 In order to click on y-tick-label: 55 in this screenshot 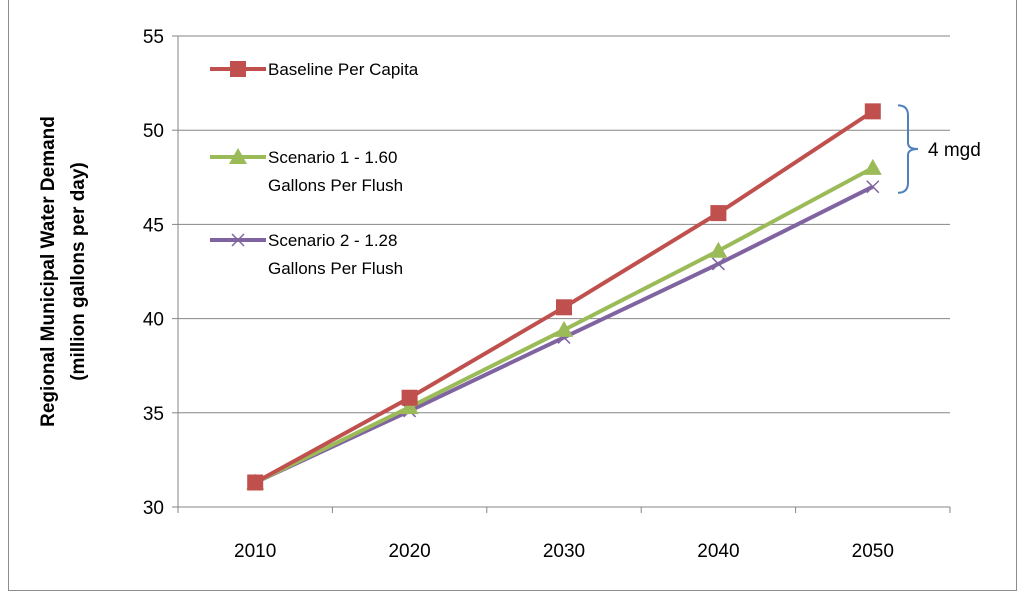, I will do `click(153, 37)`.